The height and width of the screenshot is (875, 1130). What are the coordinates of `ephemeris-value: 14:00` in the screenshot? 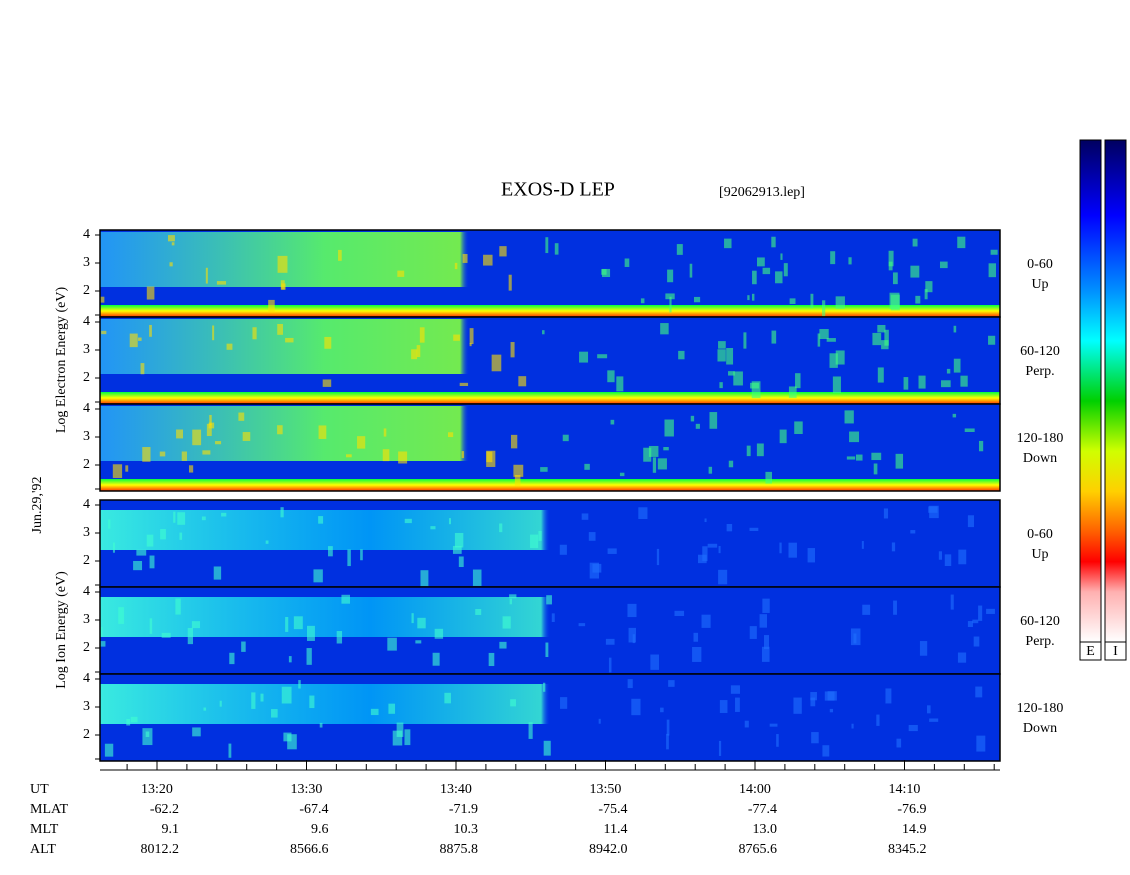 It's located at (755, 789).